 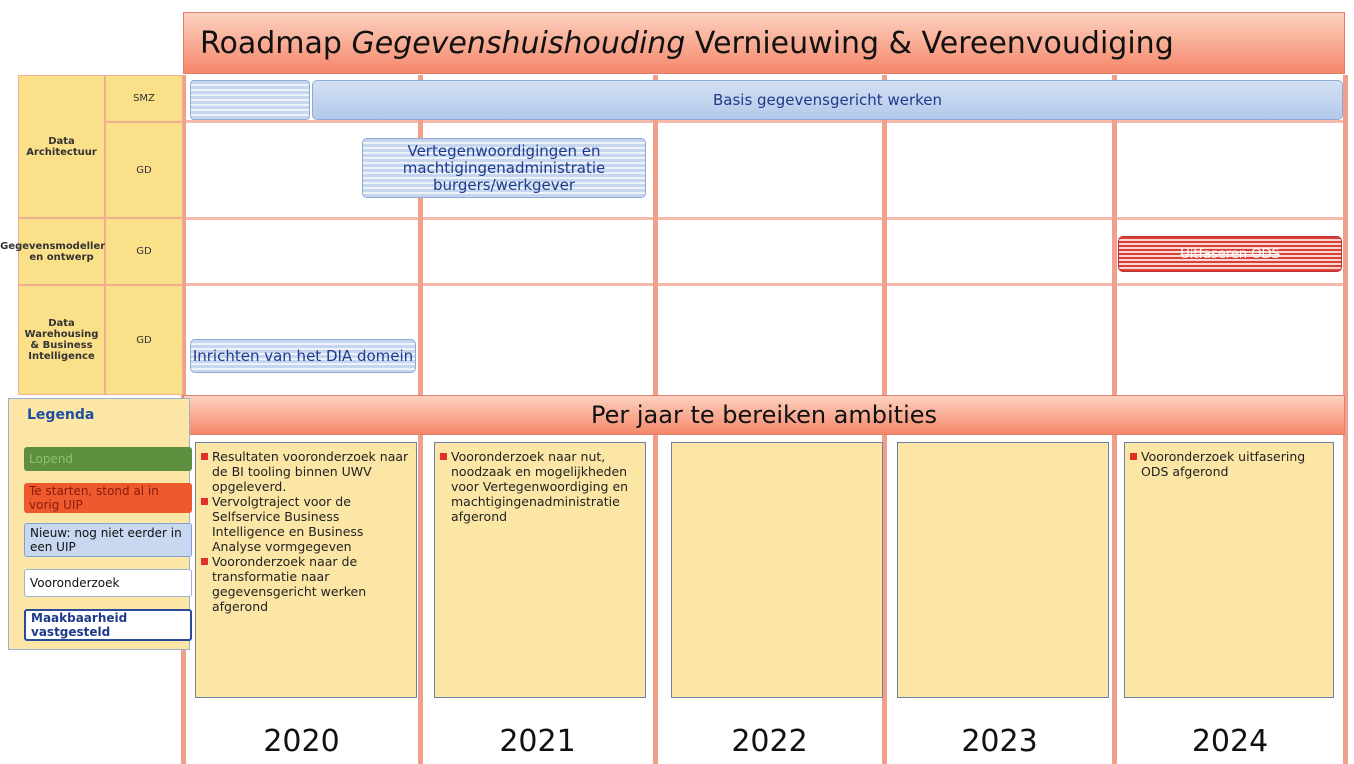 What do you see at coordinates (537, 741) in the screenshot?
I see `year-label: 2021` at bounding box center [537, 741].